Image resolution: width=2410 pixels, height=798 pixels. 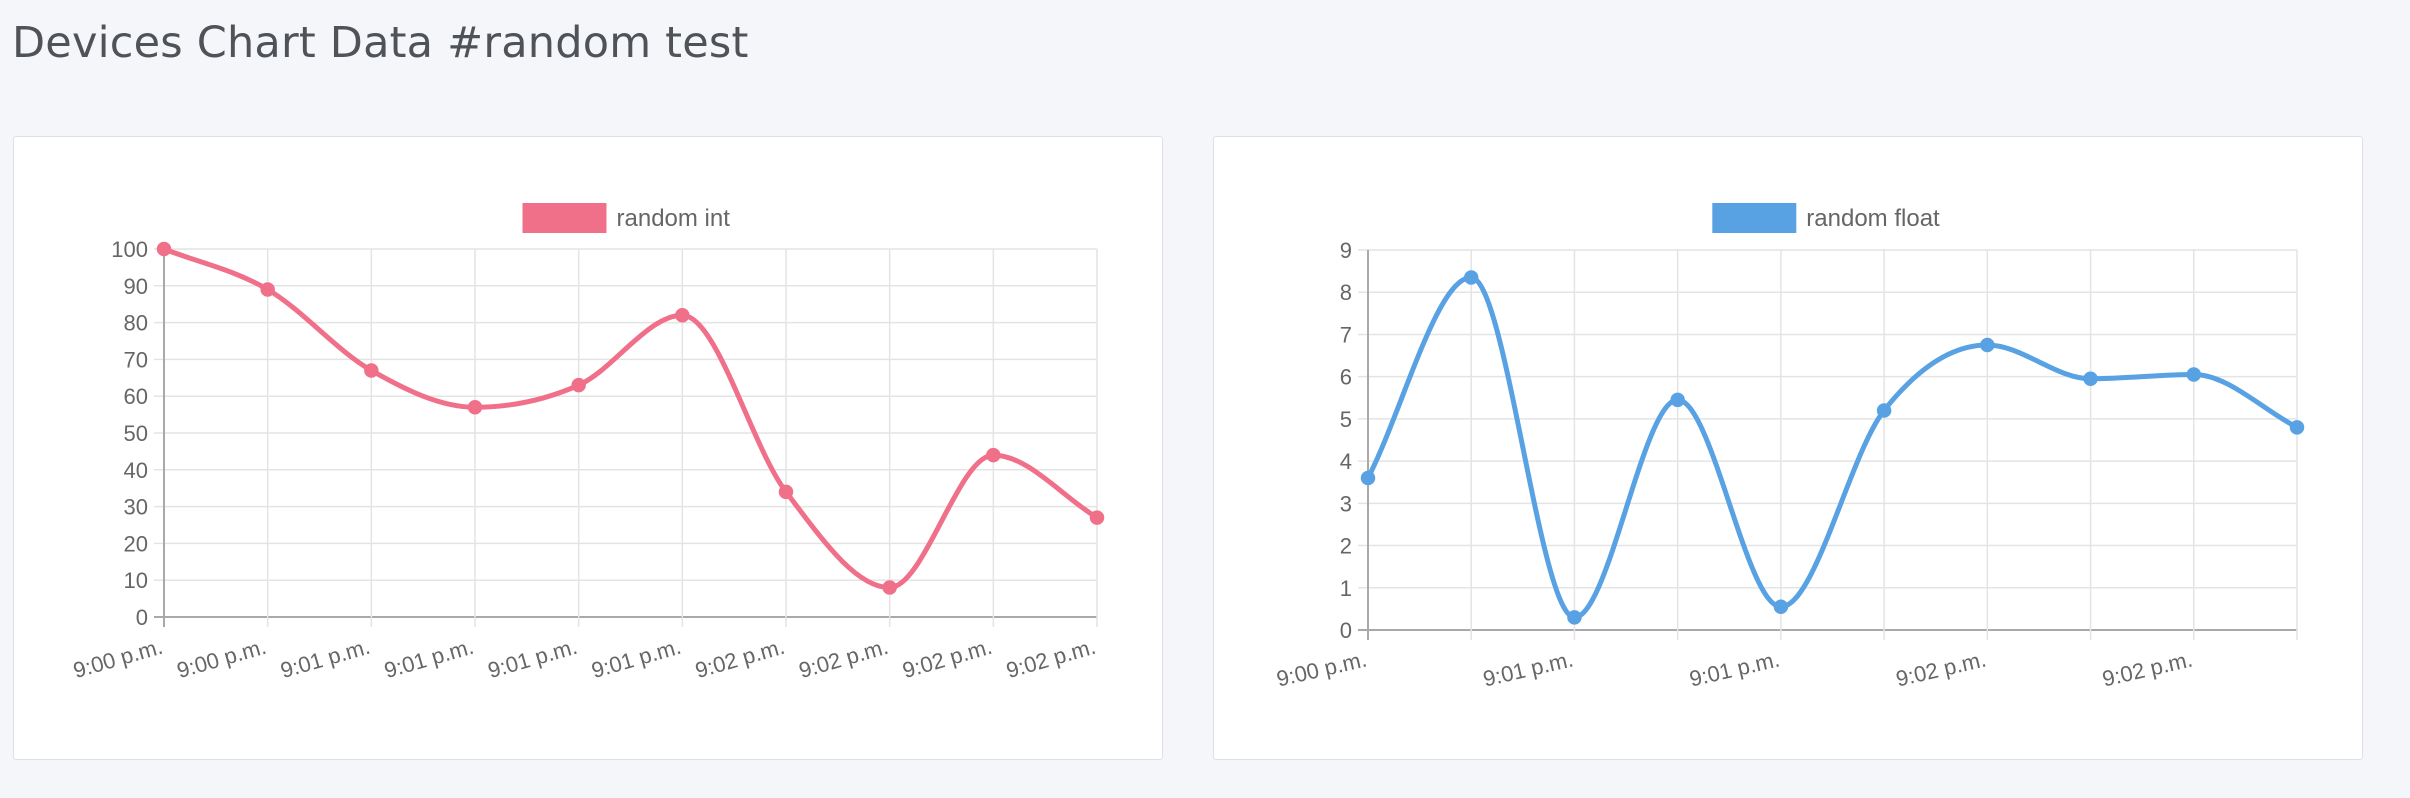 What do you see at coordinates (1346, 503) in the screenshot?
I see `y-tick-label: 3` at bounding box center [1346, 503].